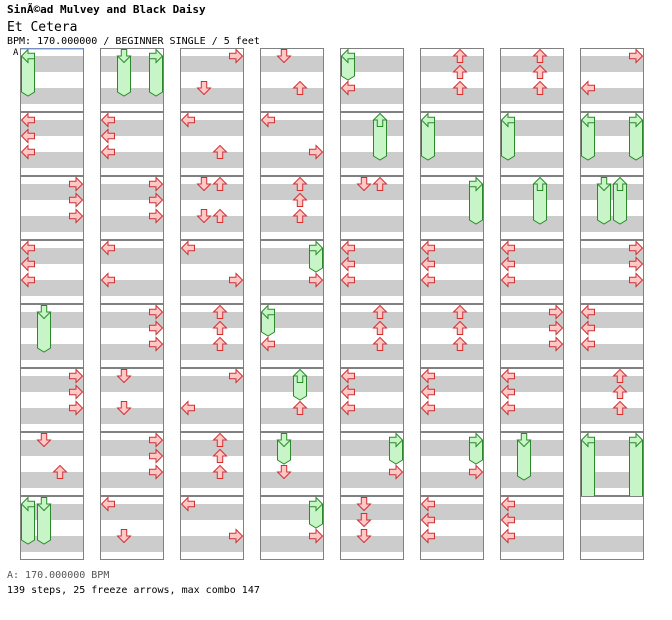 The image size is (672, 620). I want to click on artist-title: SinÃ©ad Mulvey and Black Daisy, so click(106, 9).